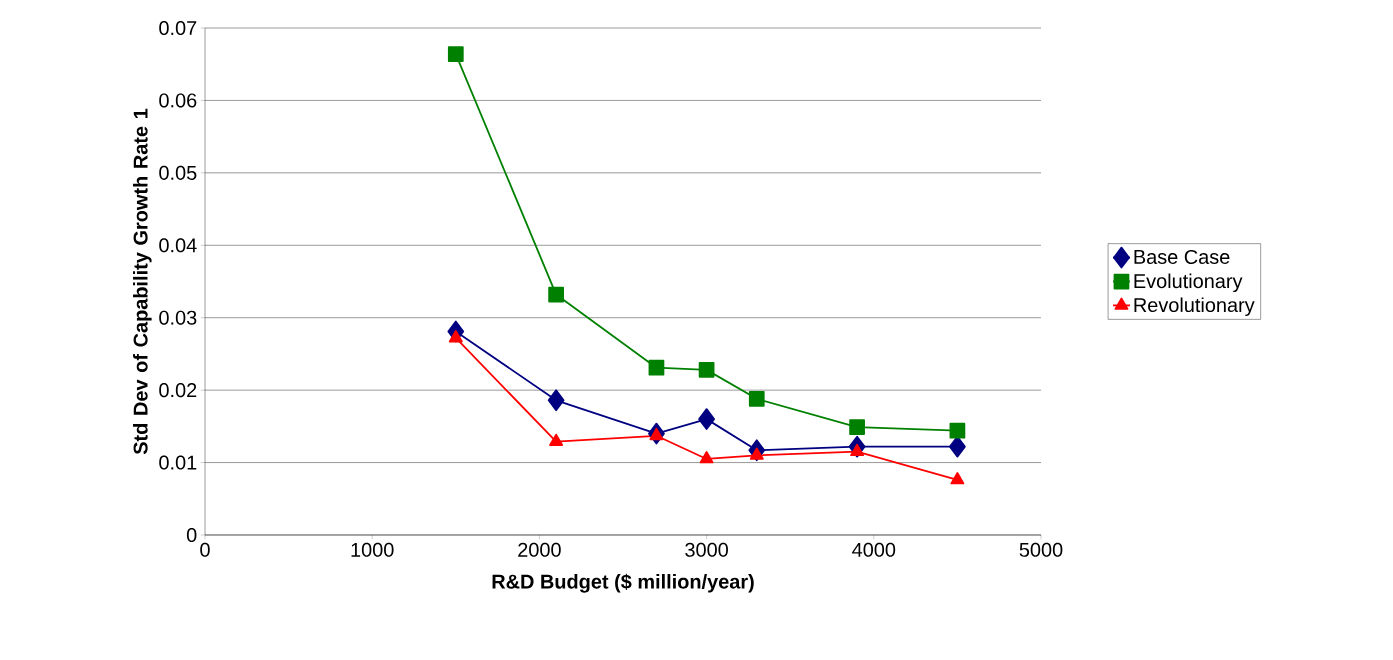 The height and width of the screenshot is (660, 1393). Describe the element at coordinates (205, 549) in the screenshot. I see `x-tick-label: 0` at that location.